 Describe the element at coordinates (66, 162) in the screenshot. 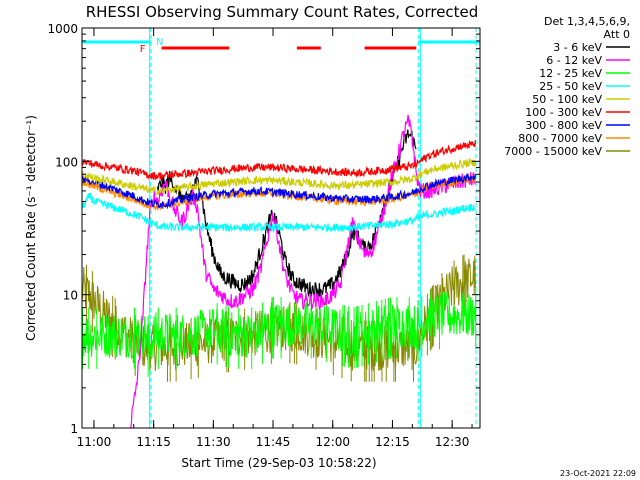

I see `y-tick-label-2: 100` at that location.